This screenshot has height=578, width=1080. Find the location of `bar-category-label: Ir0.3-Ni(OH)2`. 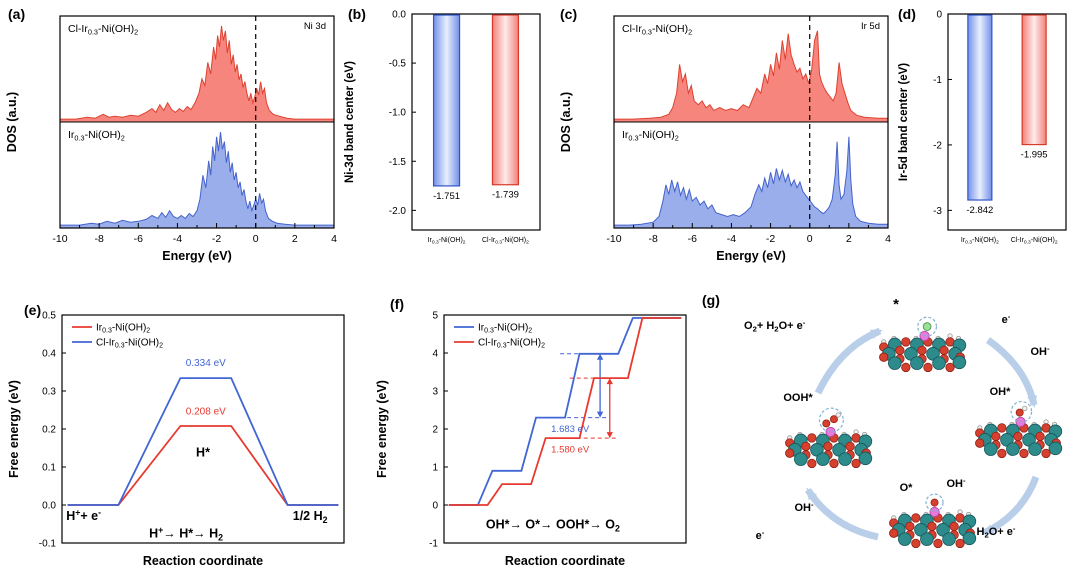

bar-category-label: Ir0.3-Ni(OH)2 is located at coordinates (447, 241).